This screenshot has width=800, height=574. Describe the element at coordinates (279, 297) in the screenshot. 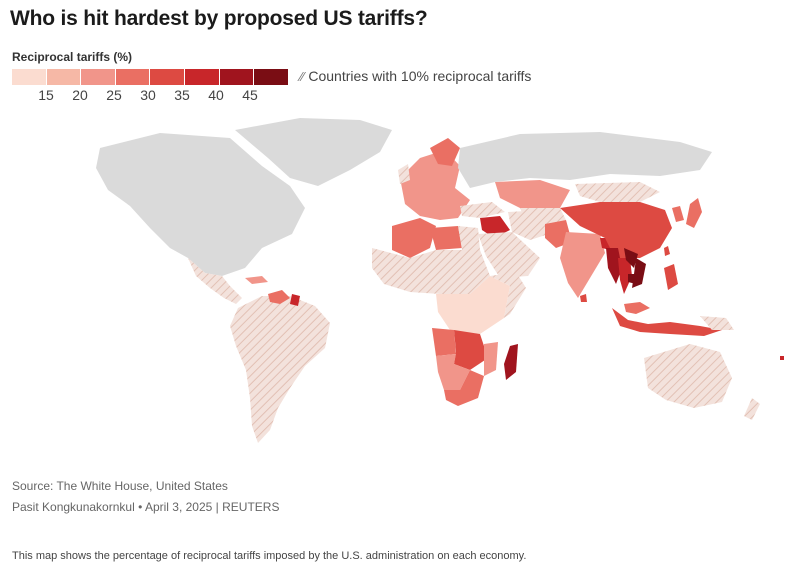

I see `region-venezuela` at that location.